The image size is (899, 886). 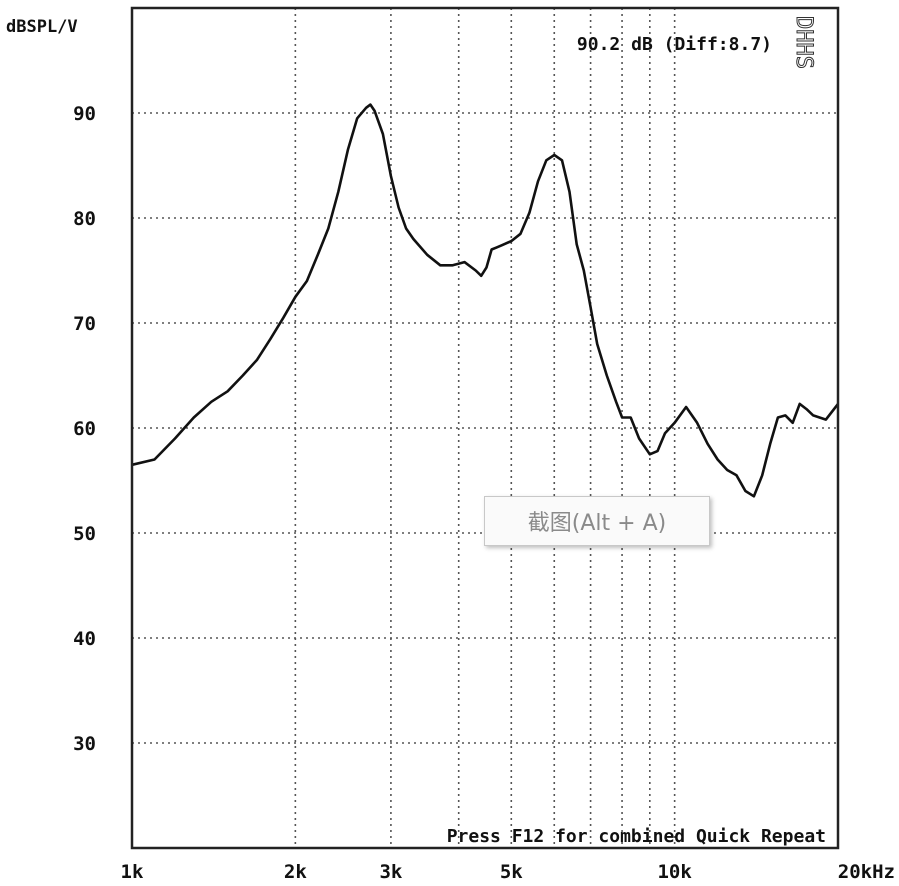 I want to click on y-tick-label: 30, so click(x=84, y=744).